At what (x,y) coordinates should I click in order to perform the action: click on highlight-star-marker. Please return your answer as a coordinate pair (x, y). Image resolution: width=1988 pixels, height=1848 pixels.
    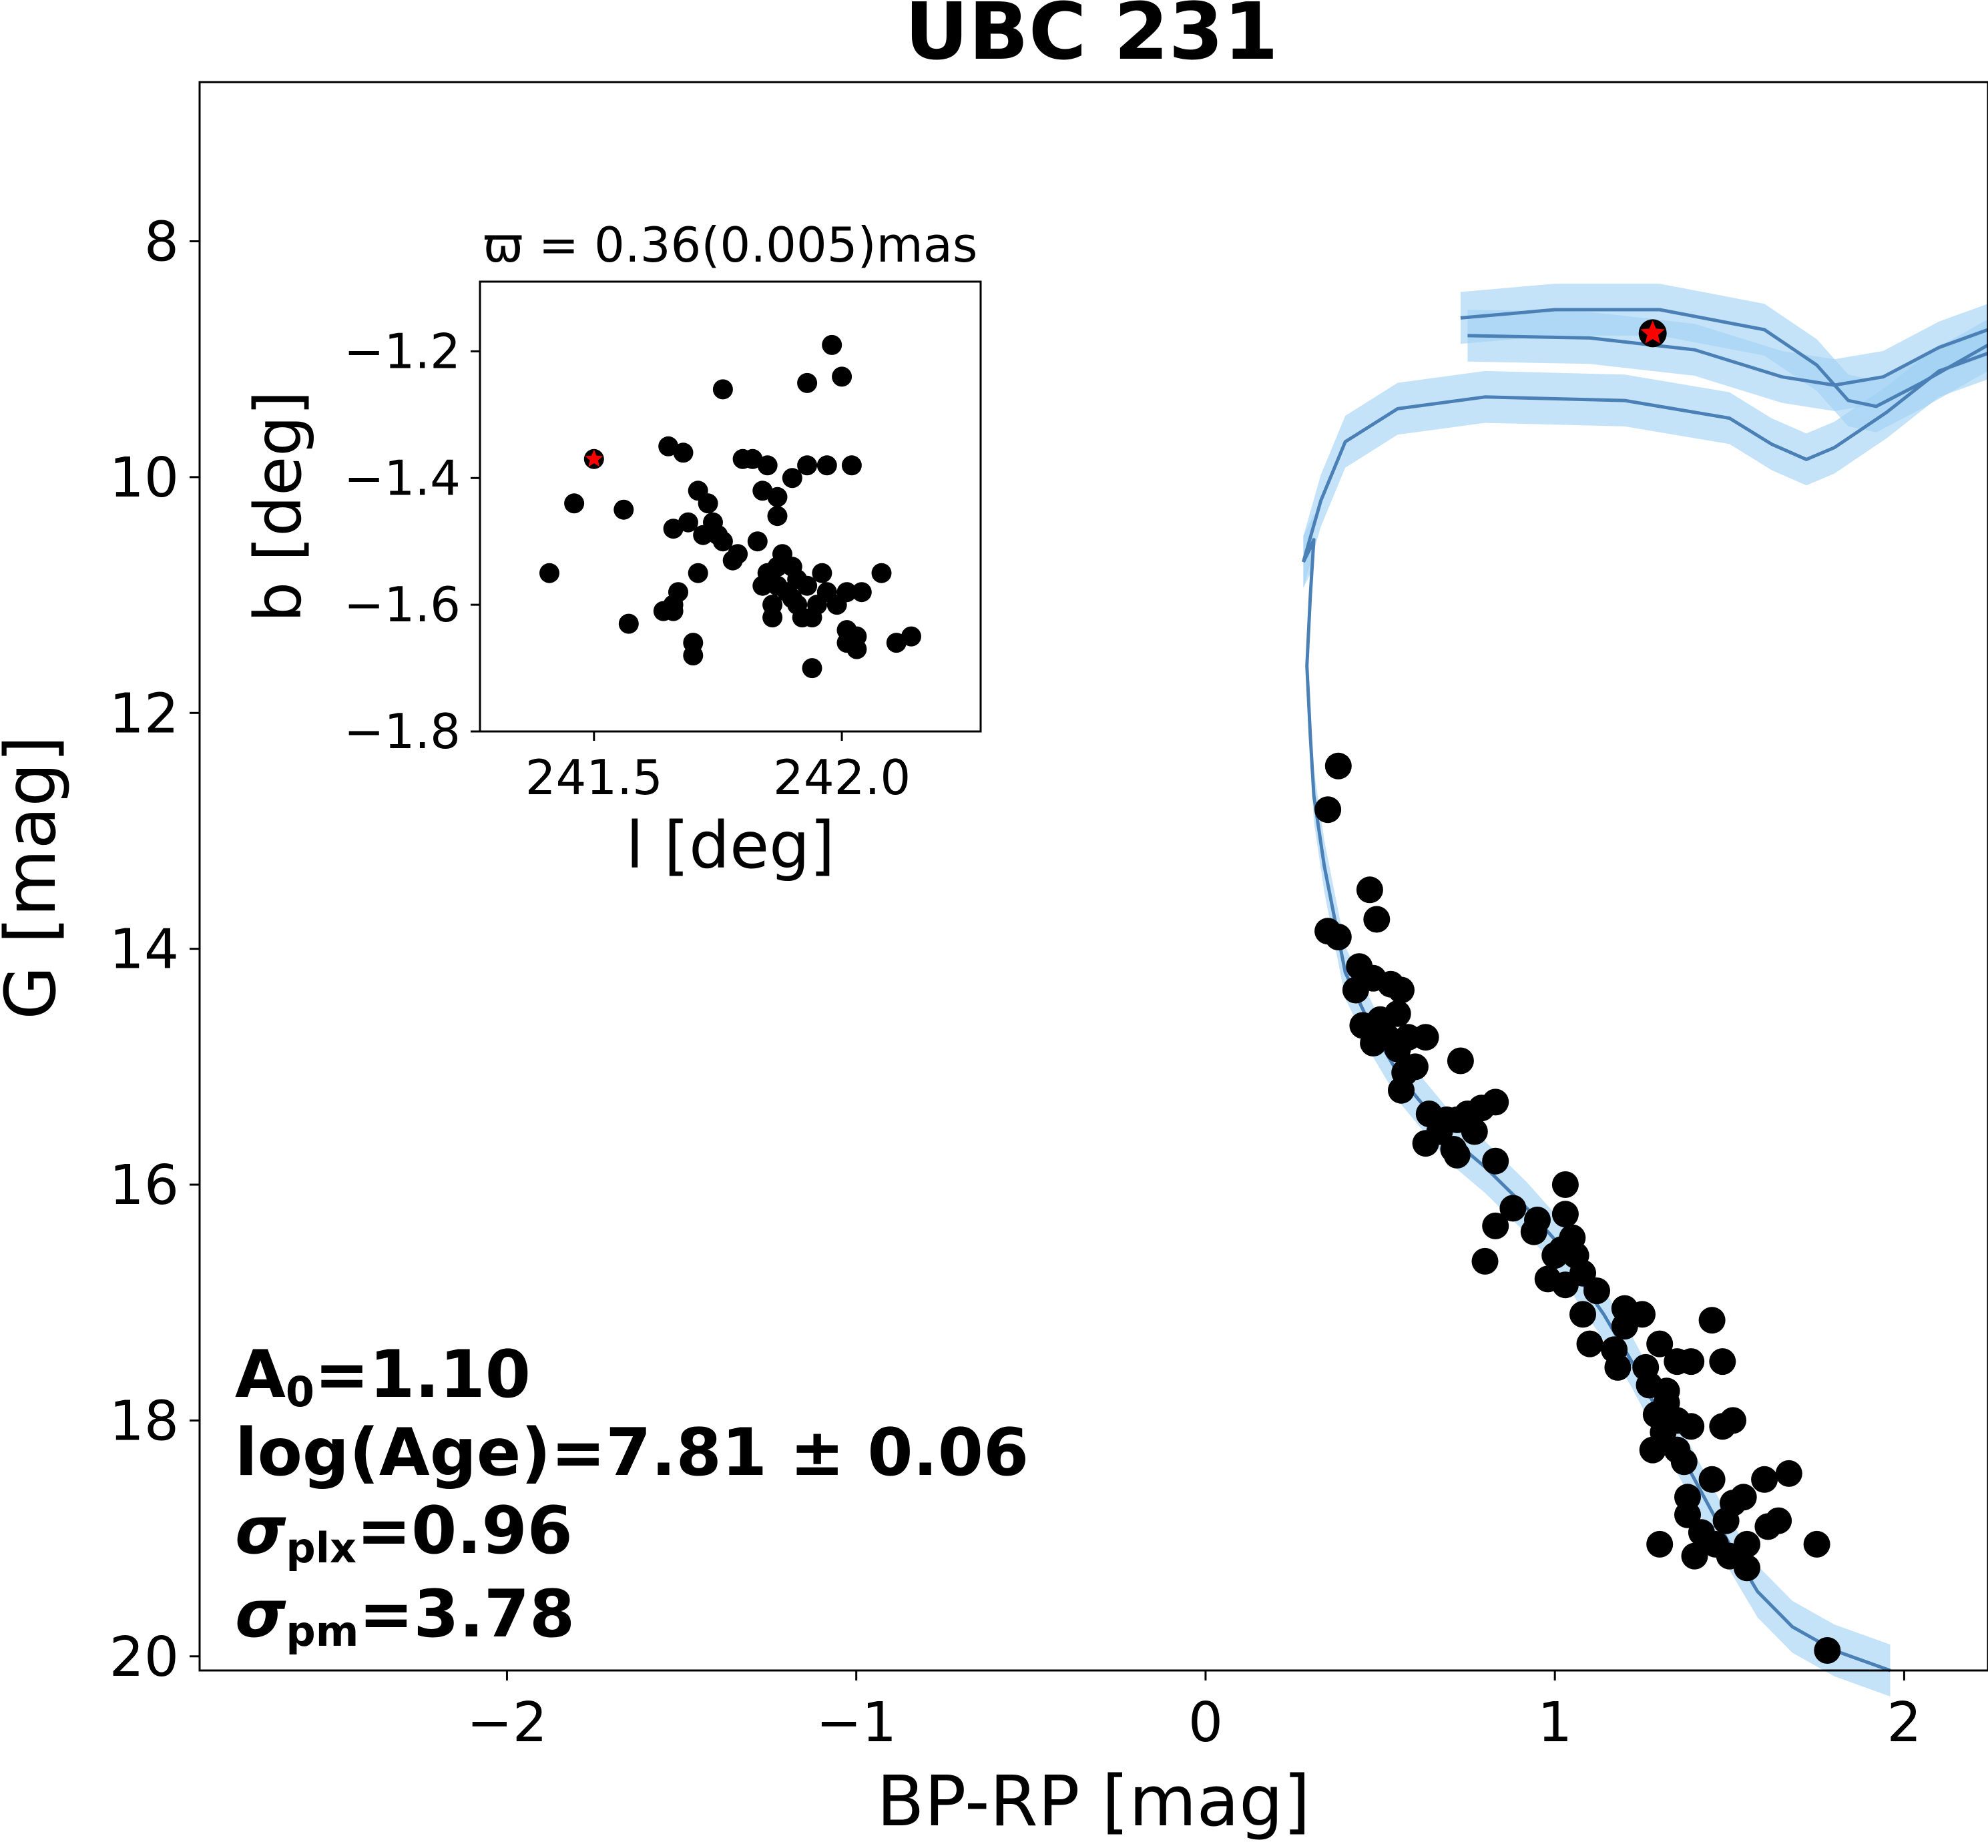
    Looking at the image, I should click on (1653, 332).